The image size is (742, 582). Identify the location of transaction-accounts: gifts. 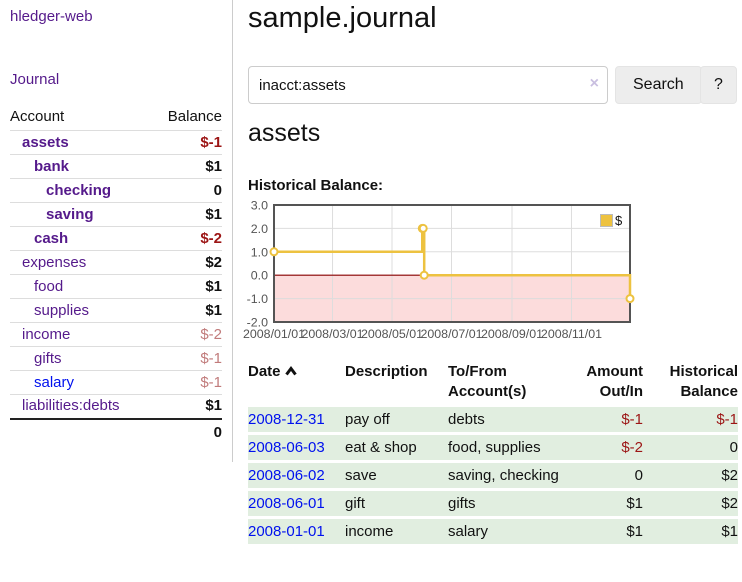
(505, 503).